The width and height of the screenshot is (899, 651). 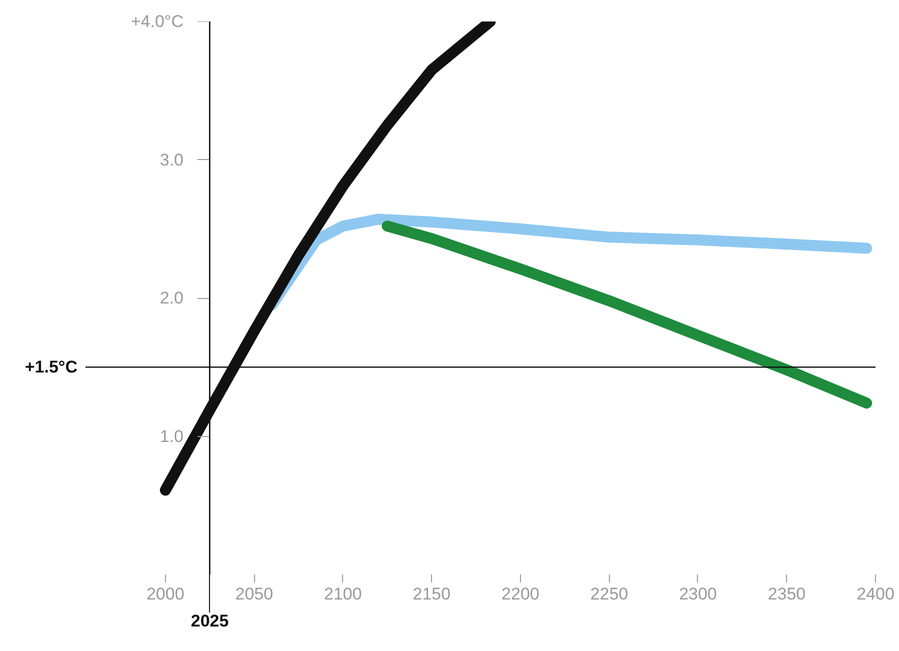 What do you see at coordinates (787, 594) in the screenshot?
I see `x-tick-label: 2350` at bounding box center [787, 594].